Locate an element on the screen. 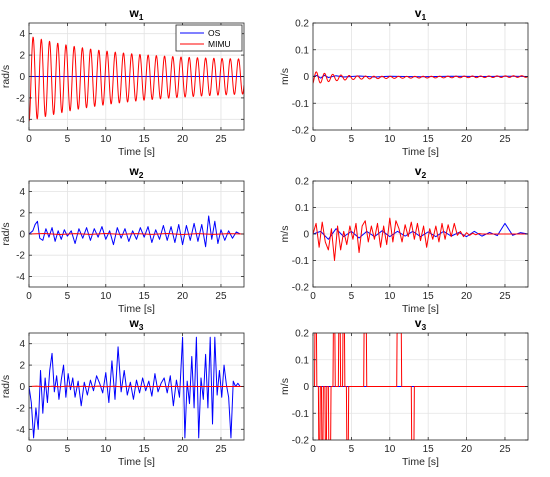 The height and width of the screenshot is (477, 550). chart-panel-v3: 0 5 10 15 20 25 0.2 0.1 0 -0.1 -0.2 Time [s] m/s v3 is located at coordinates (404, 392).